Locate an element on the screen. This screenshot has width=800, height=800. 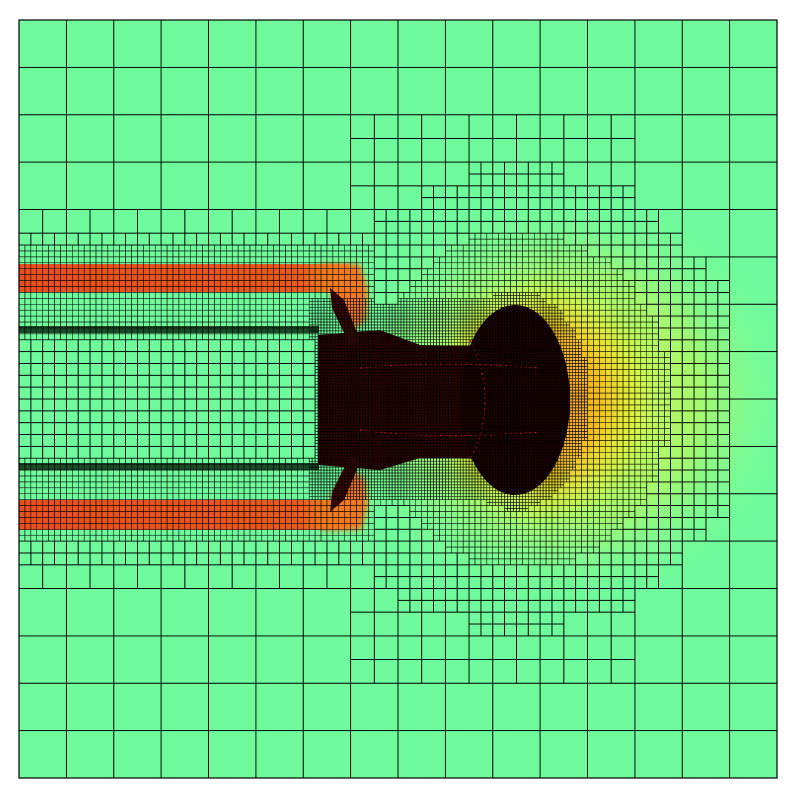
upper-channel is located at coordinates (169, 329).